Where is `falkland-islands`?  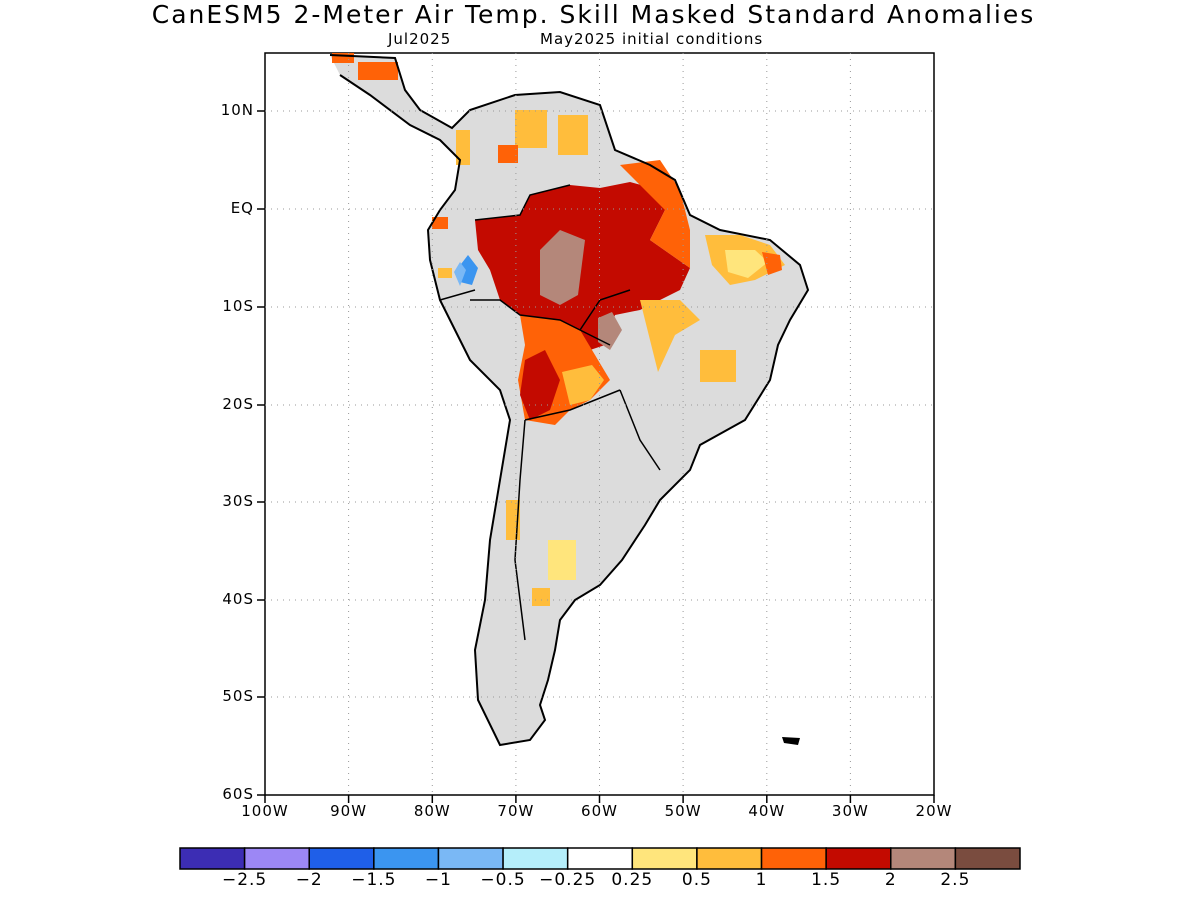 falkland-islands is located at coordinates (791, 741).